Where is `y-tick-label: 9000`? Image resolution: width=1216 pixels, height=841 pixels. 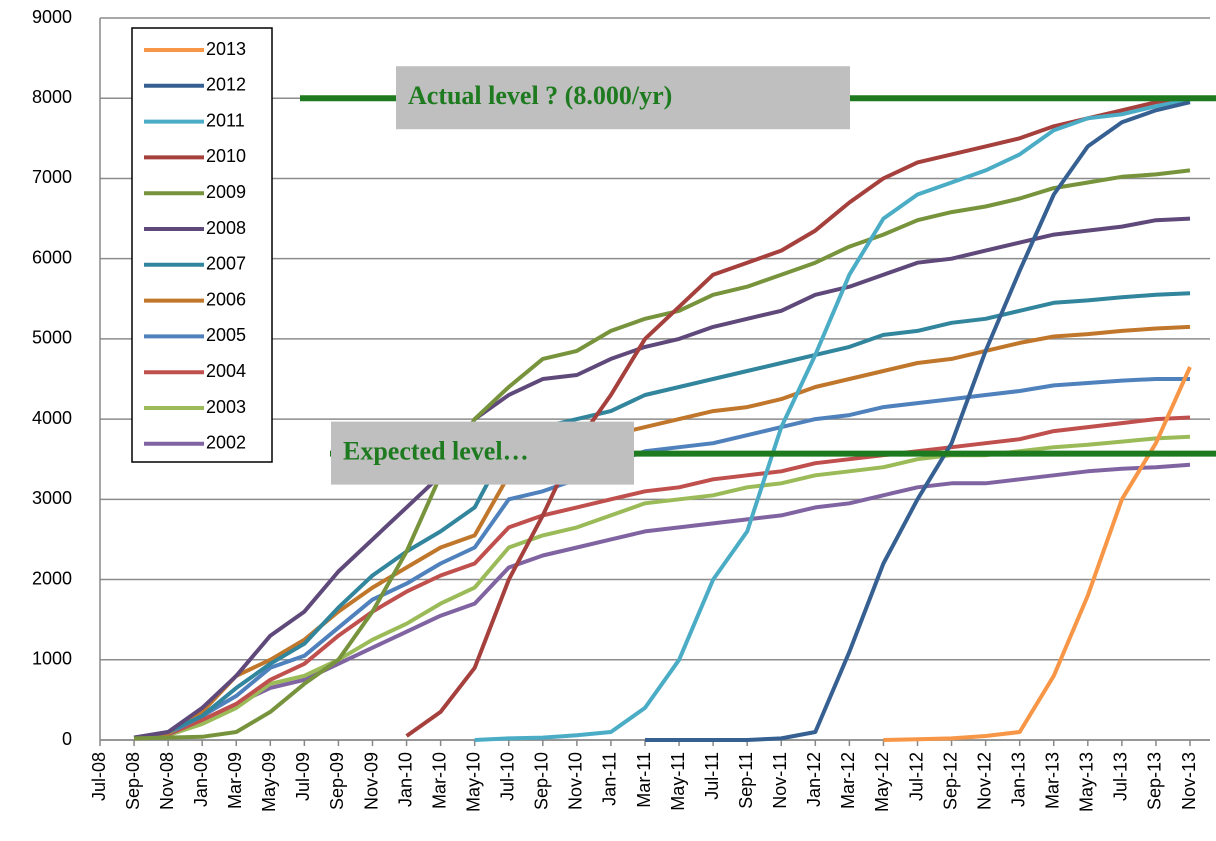
y-tick-label: 9000 is located at coordinates (52, 17).